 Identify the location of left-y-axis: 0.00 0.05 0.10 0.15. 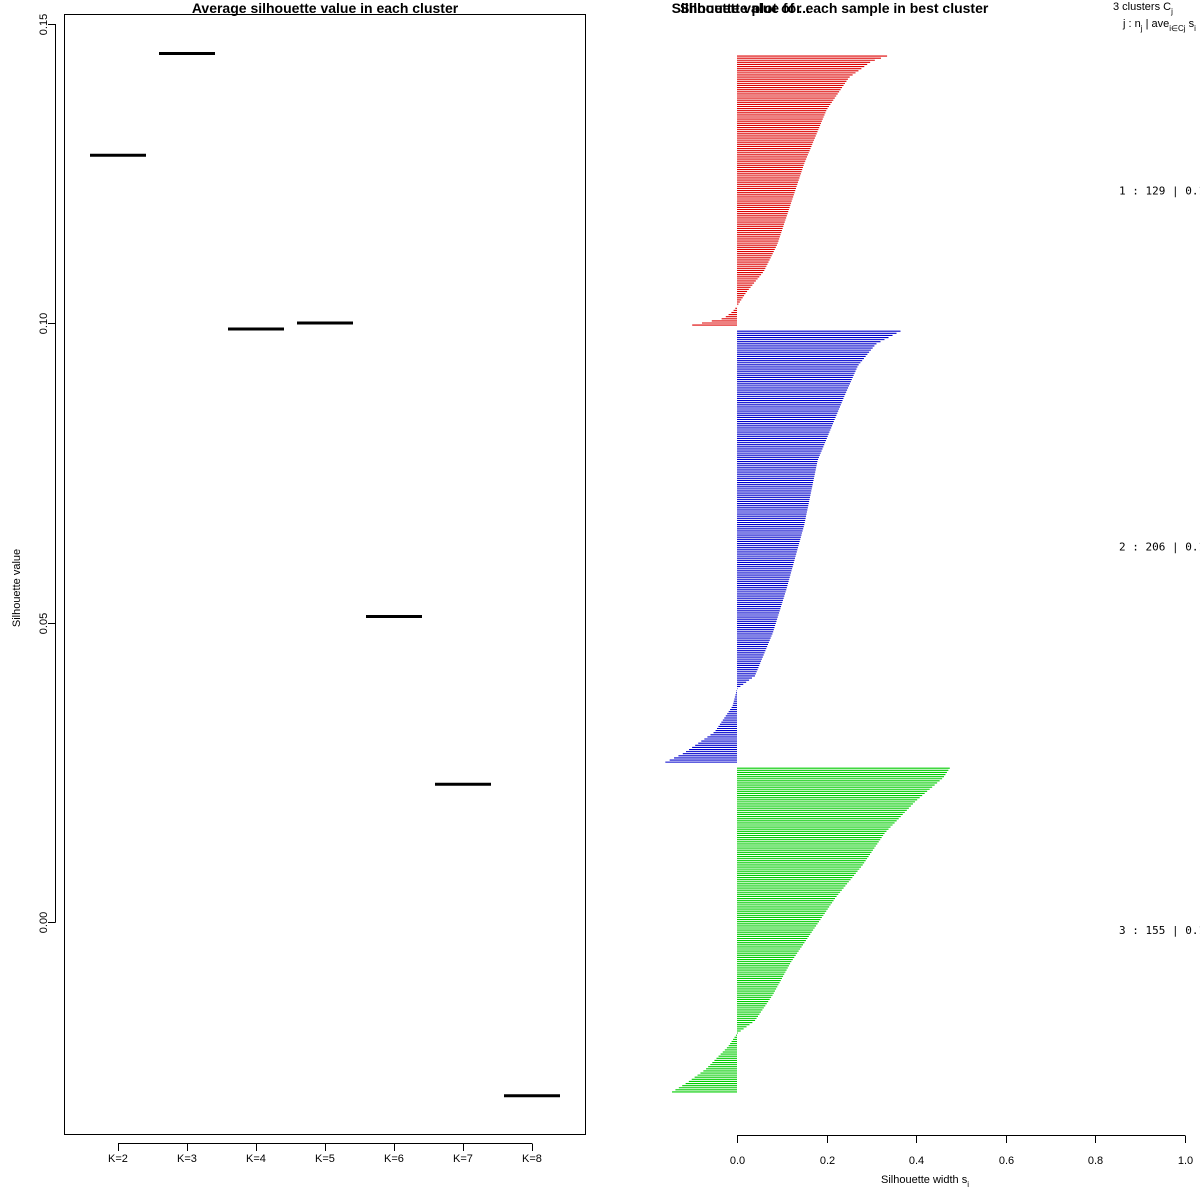
(47, 473).